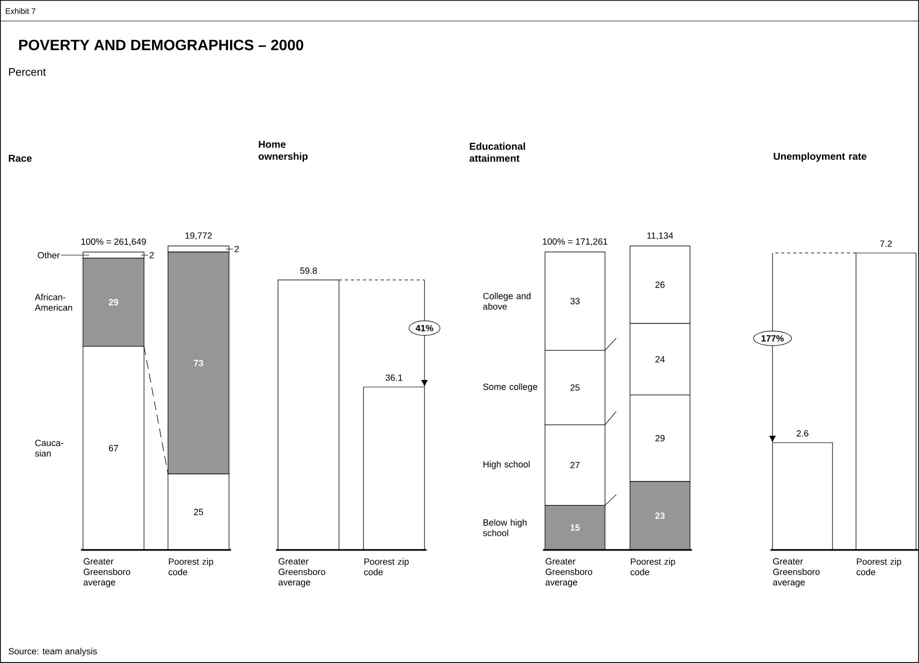 This screenshot has width=919, height=663. What do you see at coordinates (575, 527) in the screenshot?
I see `data-label: 15` at bounding box center [575, 527].